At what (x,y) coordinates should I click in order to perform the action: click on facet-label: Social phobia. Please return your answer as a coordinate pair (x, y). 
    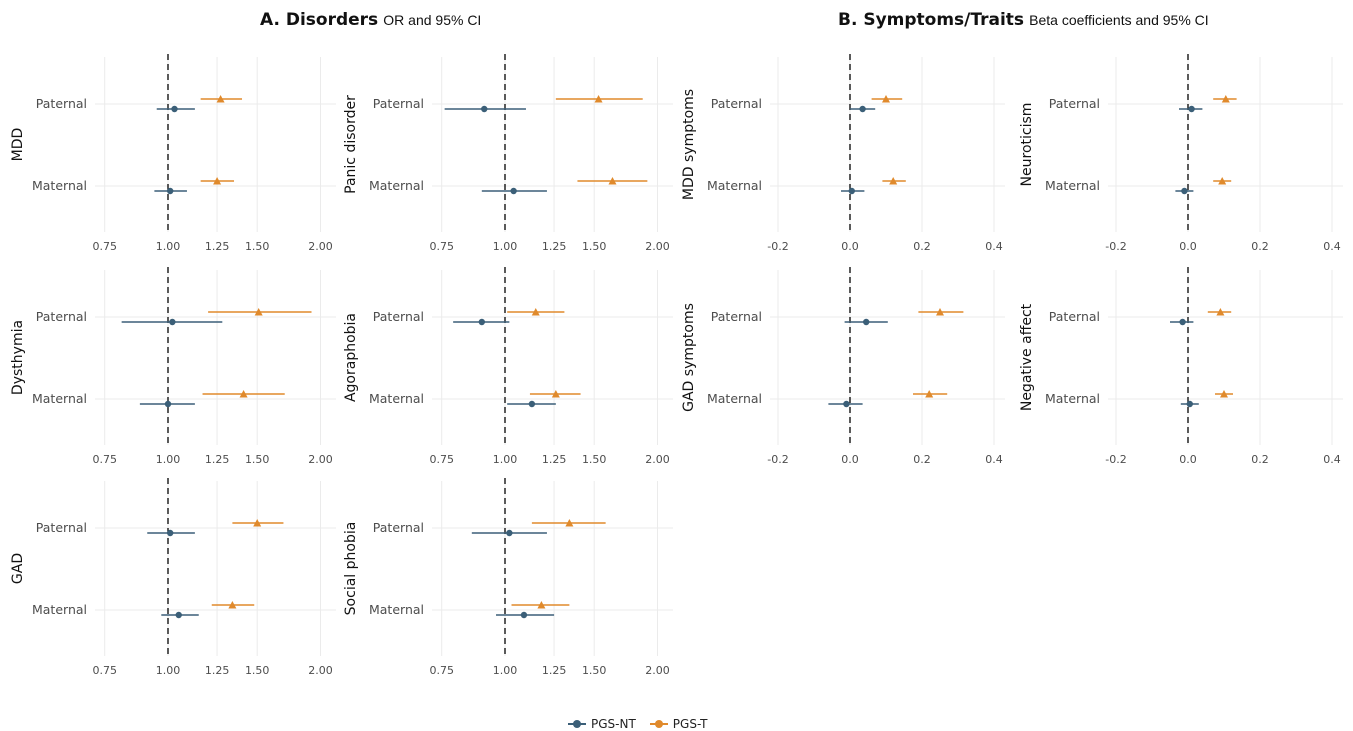
    Looking at the image, I should click on (351, 569).